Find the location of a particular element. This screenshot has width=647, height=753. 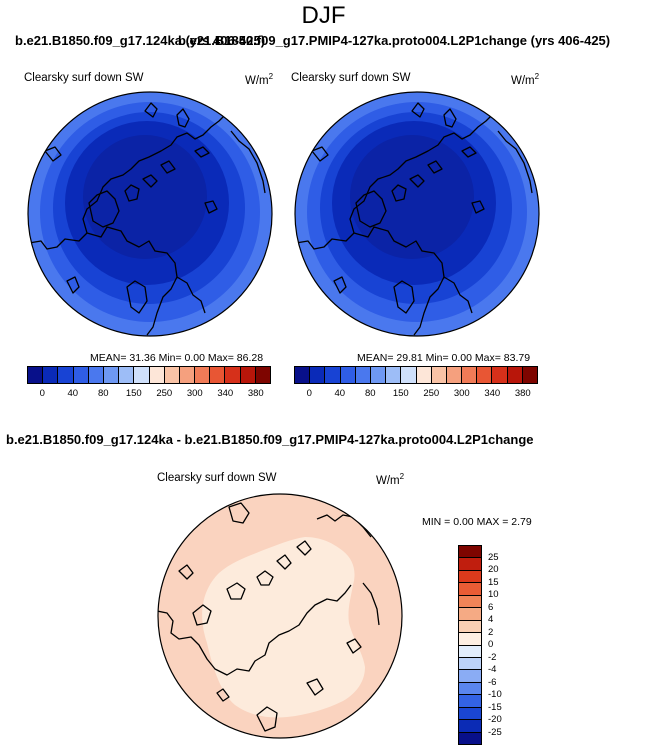

colorbar-tick-label: 10 is located at coordinates (493, 594).